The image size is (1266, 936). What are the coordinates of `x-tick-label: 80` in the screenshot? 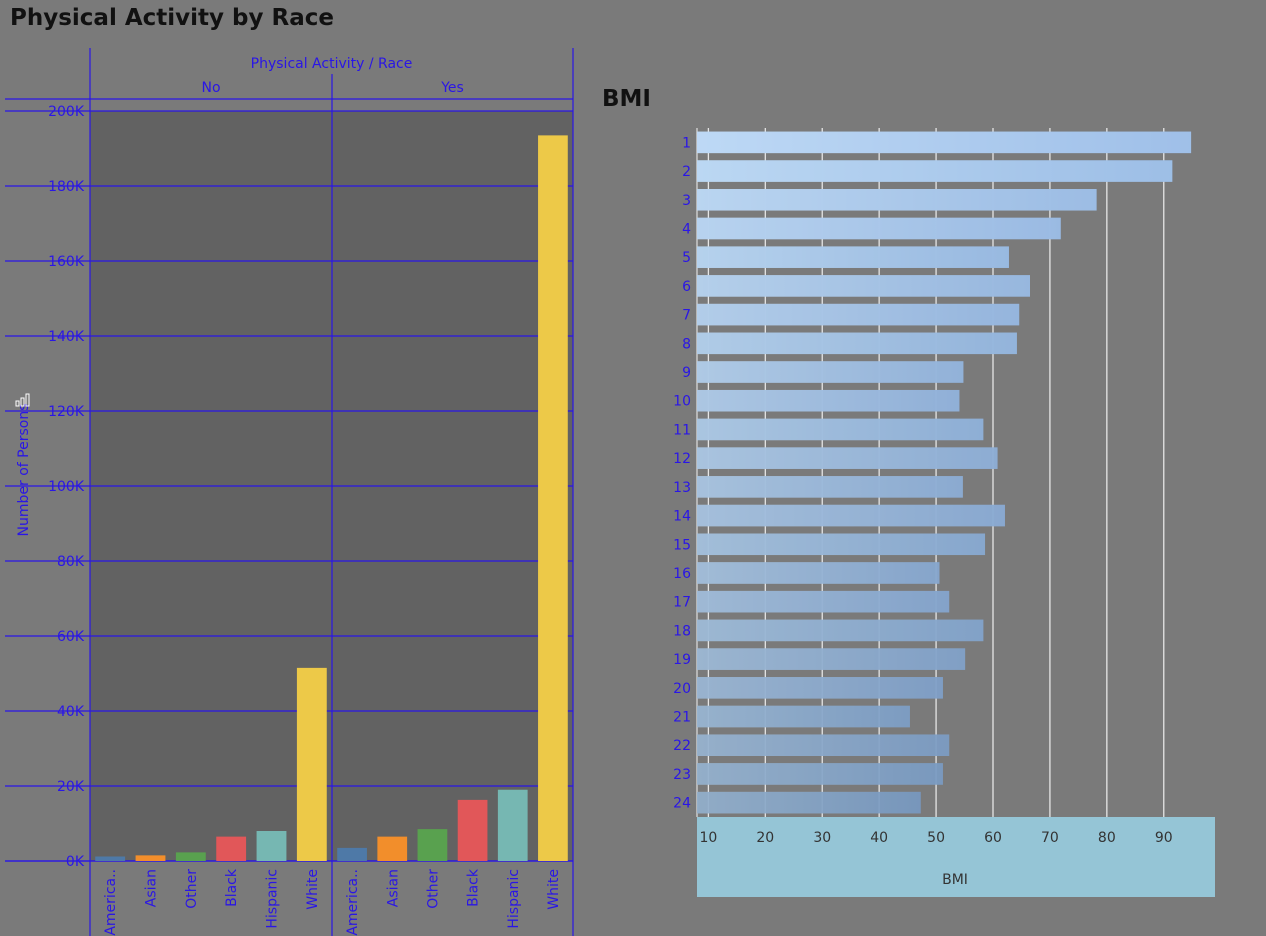 It's located at (1107, 838).